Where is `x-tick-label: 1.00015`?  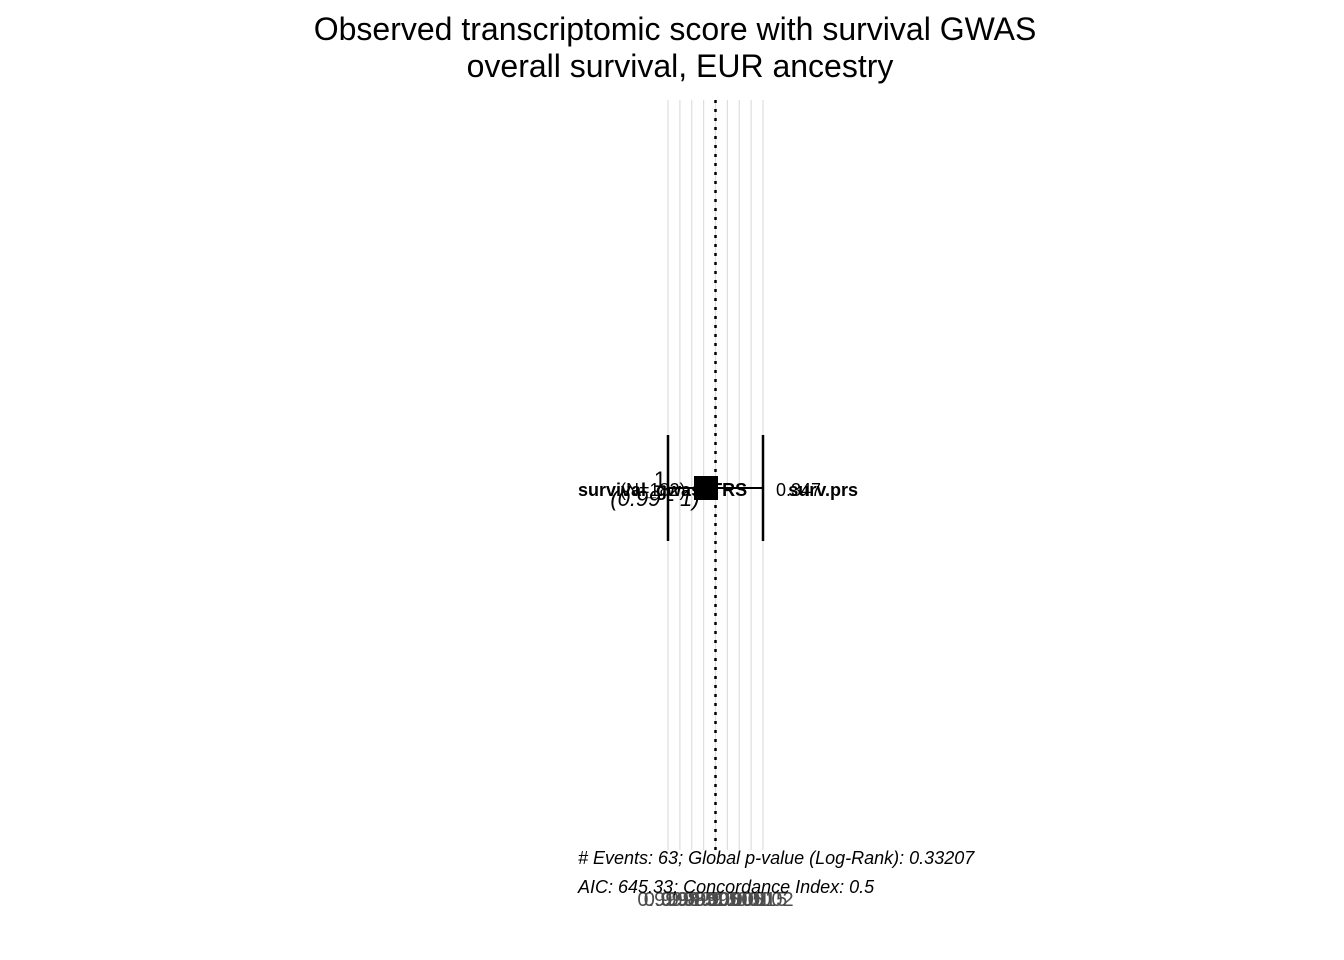
x-tick-label: 1.00015 is located at coordinates (751, 900).